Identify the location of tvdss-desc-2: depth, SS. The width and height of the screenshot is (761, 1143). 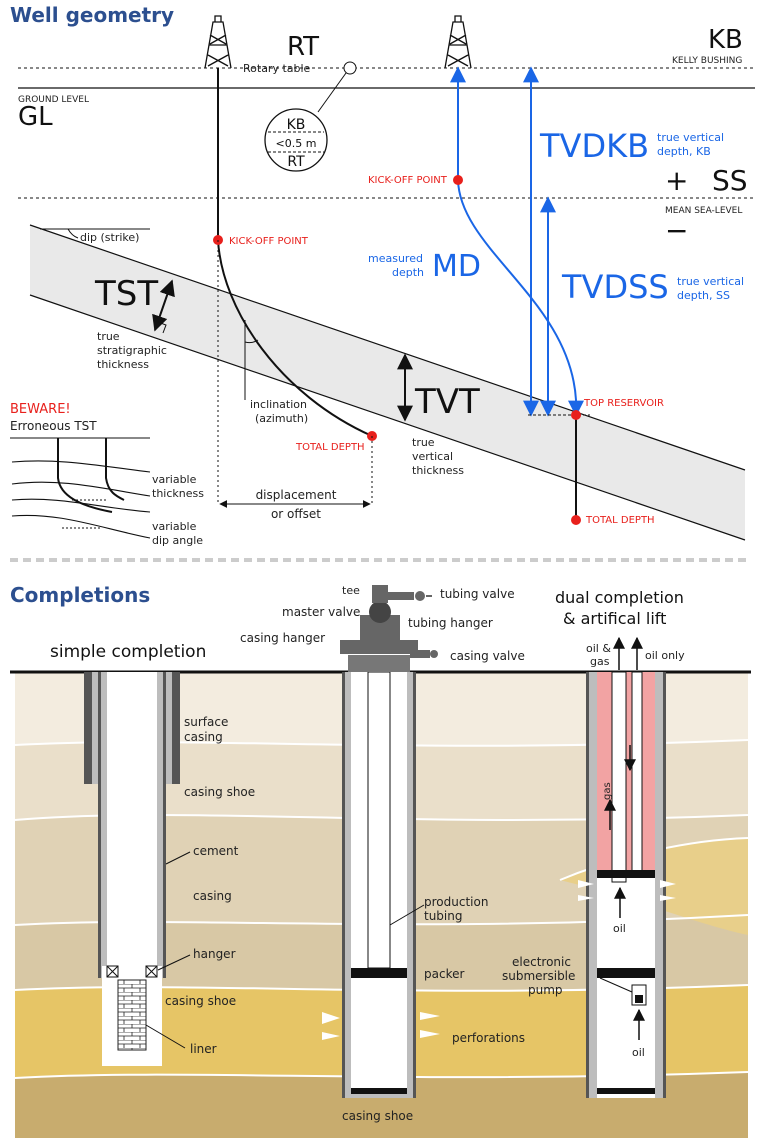
(703, 295).